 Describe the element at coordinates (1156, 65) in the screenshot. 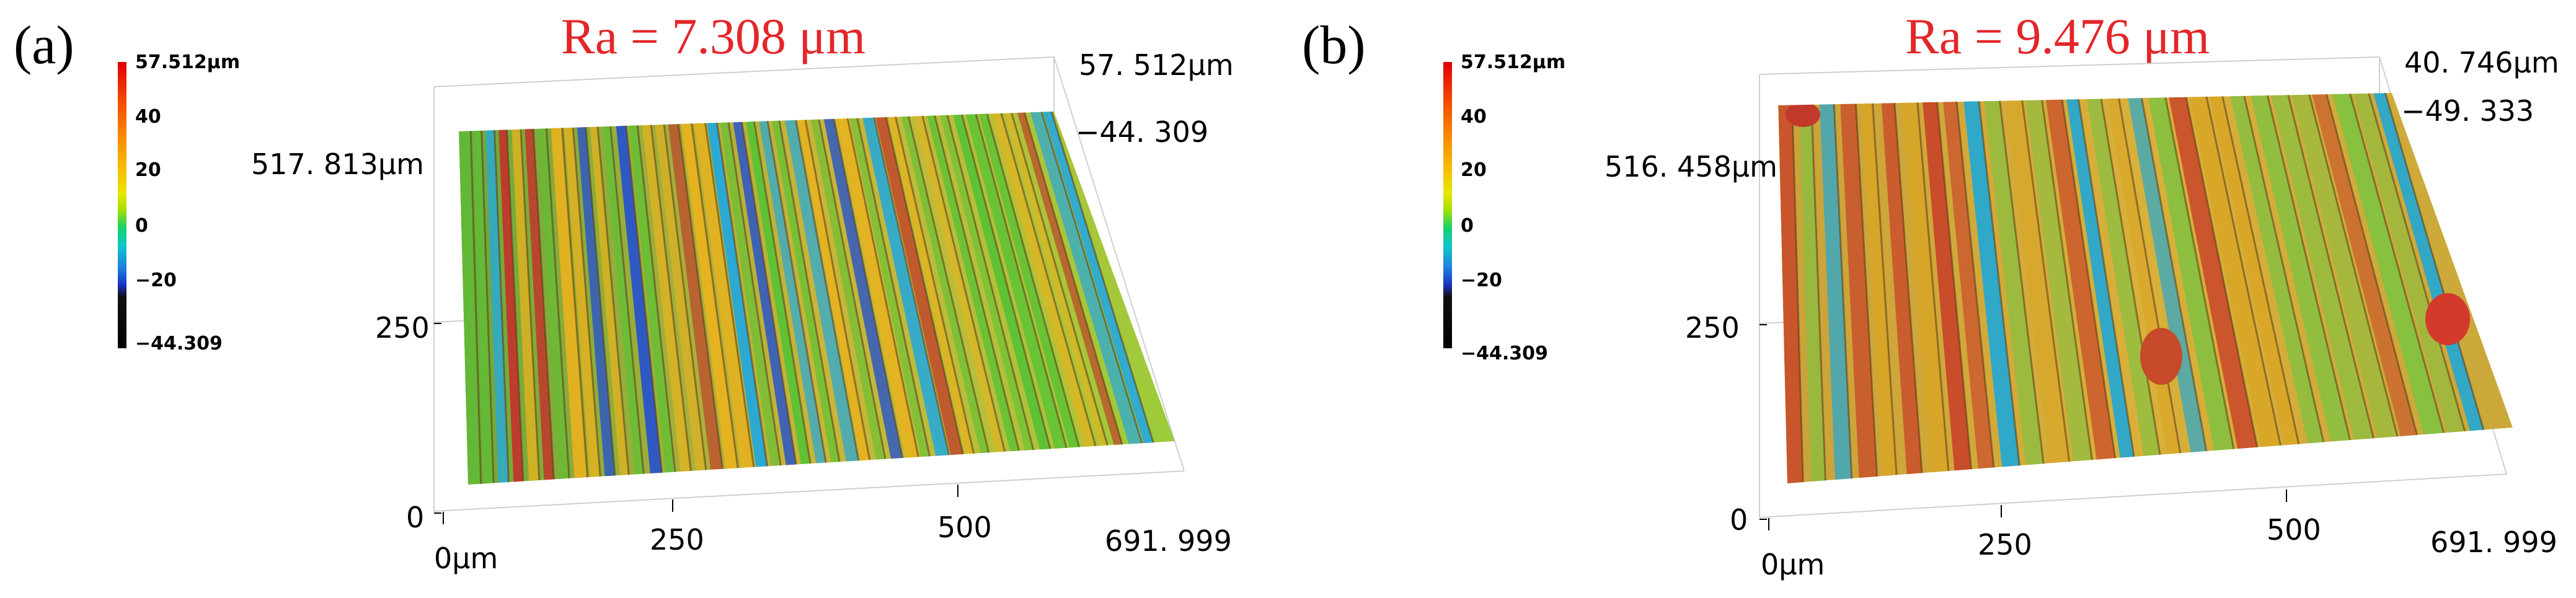

I see `z-axis-top: 57. 512μm` at that location.